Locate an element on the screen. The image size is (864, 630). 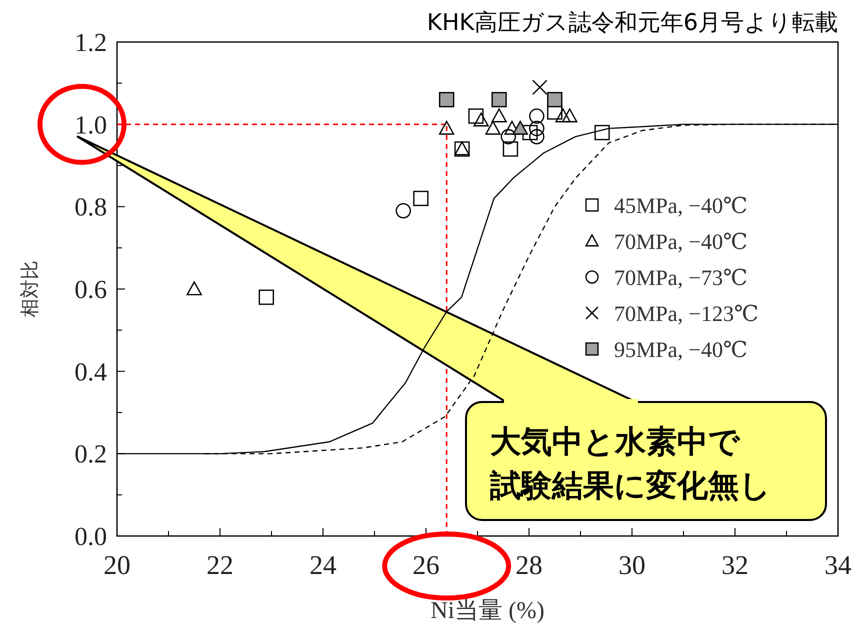
x-tick-label: 22 is located at coordinates (220, 565).